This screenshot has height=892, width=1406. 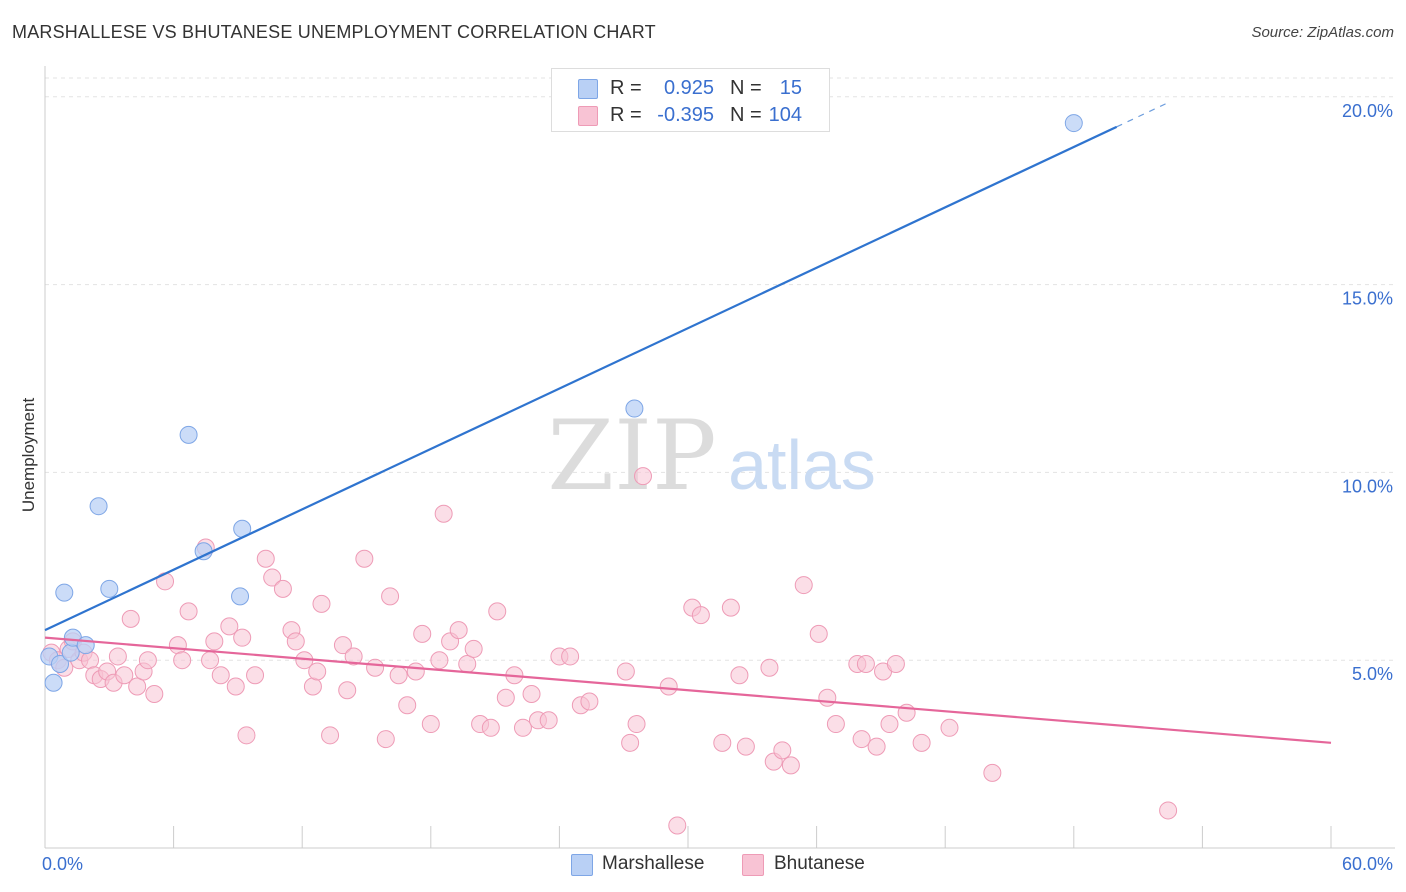 What do you see at coordinates (1143, 114) in the screenshot?
I see `marshallese-trend-extension` at bounding box center [1143, 114].